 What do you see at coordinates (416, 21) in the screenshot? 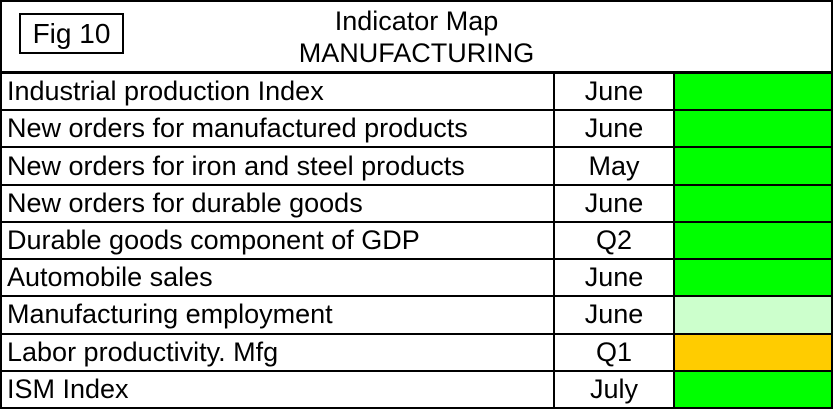
I see `figure-title: Indicator Map` at bounding box center [416, 21].